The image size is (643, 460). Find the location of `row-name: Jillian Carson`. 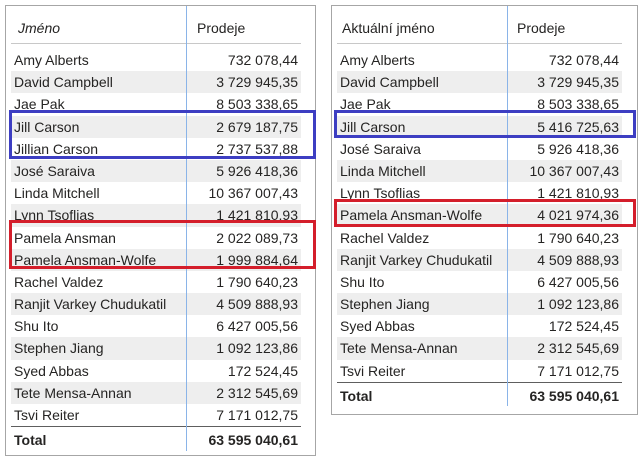

row-name: Jillian Carson is located at coordinates (56, 148).